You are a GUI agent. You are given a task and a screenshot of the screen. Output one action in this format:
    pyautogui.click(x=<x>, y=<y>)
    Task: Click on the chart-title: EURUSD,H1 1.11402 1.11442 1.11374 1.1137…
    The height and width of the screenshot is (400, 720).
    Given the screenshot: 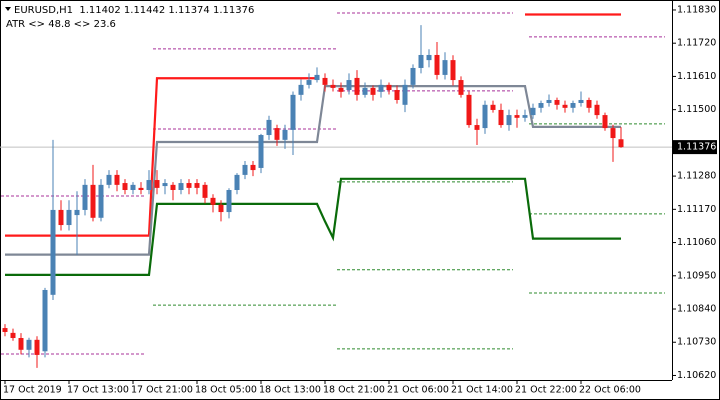 What is the action you would take?
    pyautogui.click(x=134, y=10)
    